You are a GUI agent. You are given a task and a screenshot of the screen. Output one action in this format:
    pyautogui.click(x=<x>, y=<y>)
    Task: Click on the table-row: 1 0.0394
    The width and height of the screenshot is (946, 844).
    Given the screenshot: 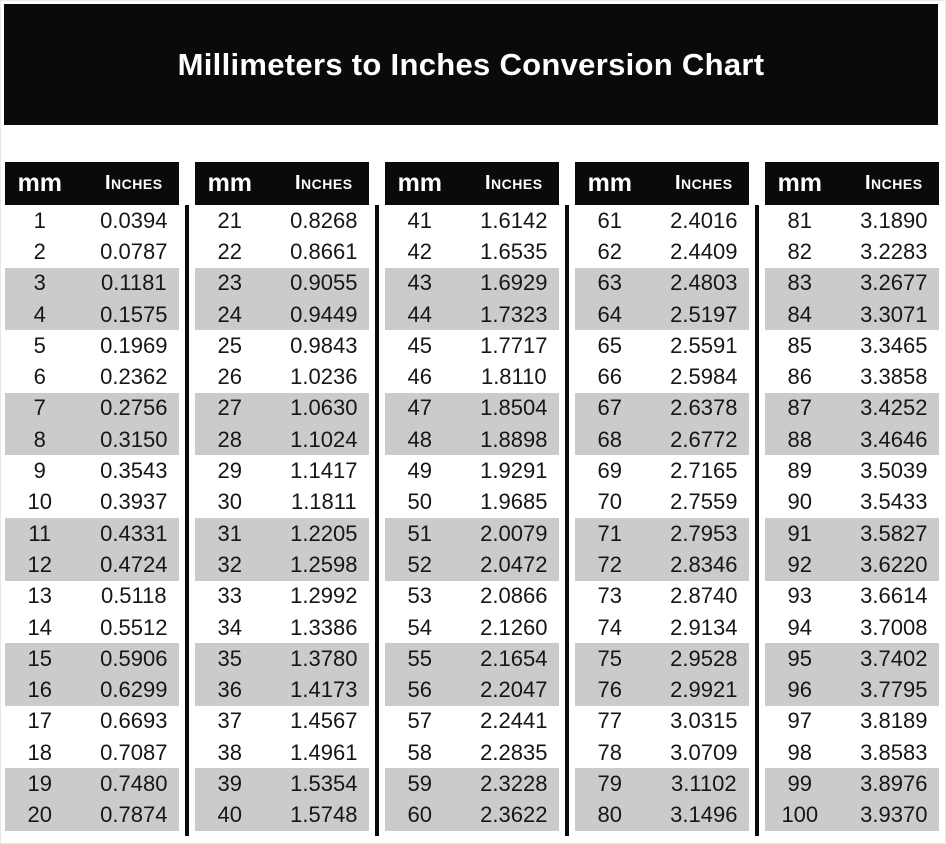 What is the action you would take?
    pyautogui.click(x=92, y=221)
    